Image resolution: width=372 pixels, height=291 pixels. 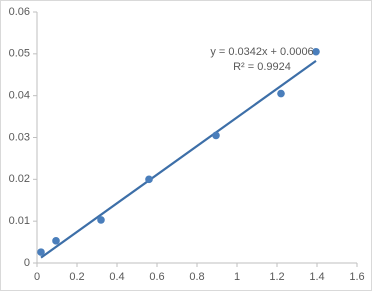 I want to click on x-tick-label: 0.6, so click(x=156, y=277).